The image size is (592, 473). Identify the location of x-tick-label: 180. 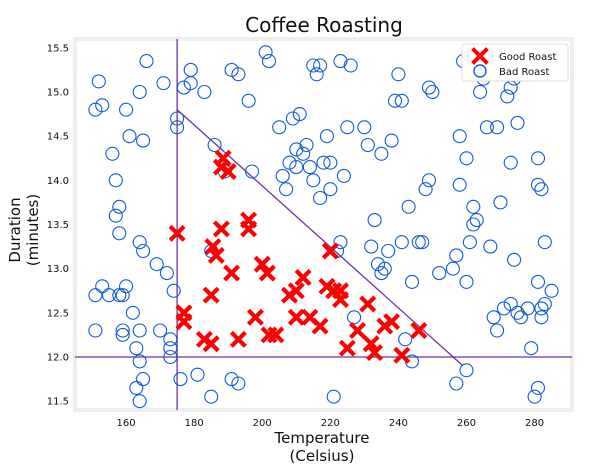
(194, 423).